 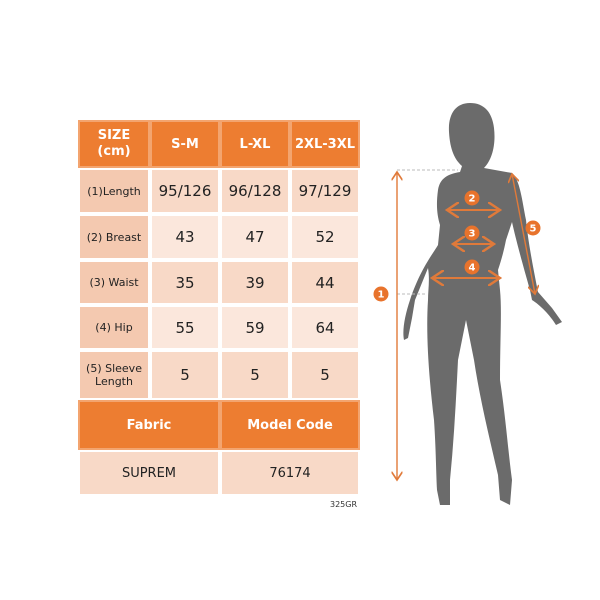 I want to click on table-cell: 64, so click(x=325, y=327).